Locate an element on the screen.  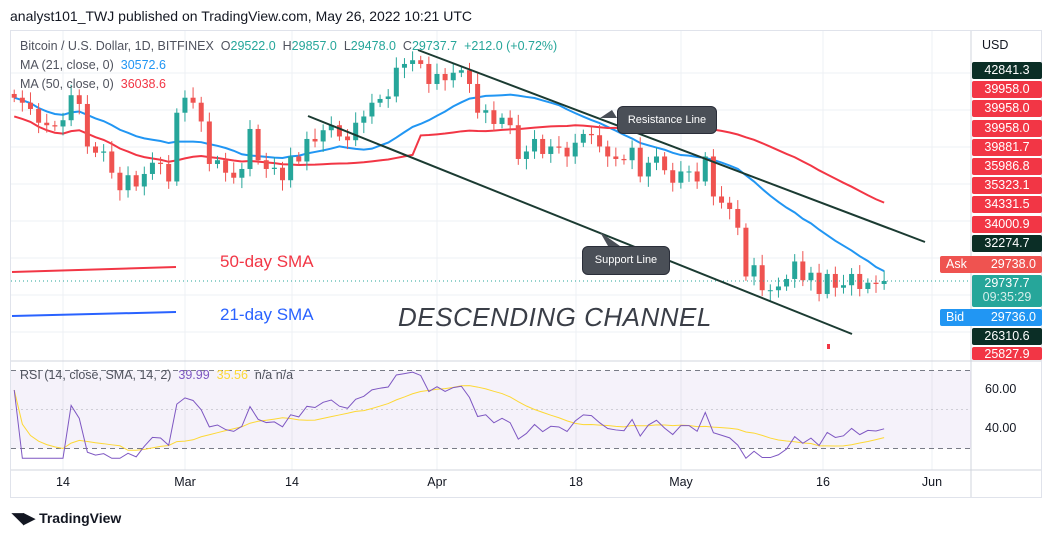
change-value: +212.0 (+0.72%) is located at coordinates (511, 46).